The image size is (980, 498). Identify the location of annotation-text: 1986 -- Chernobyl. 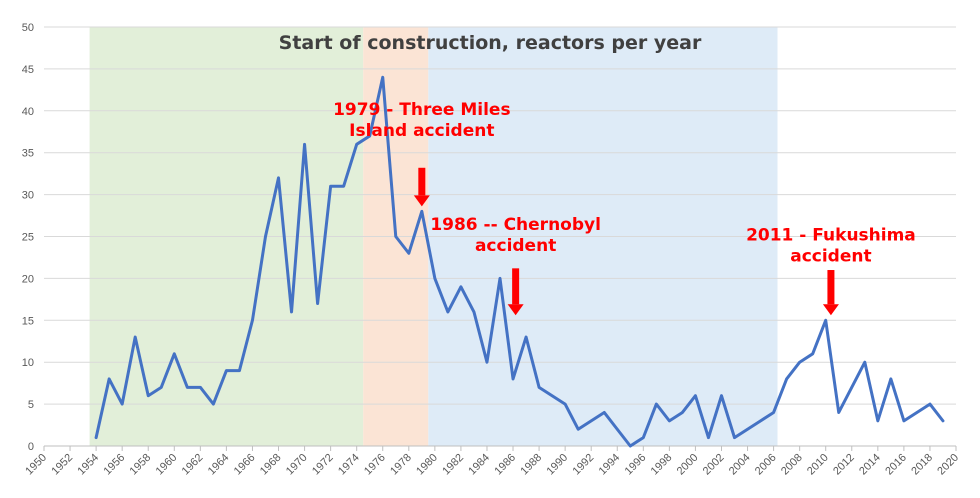
(515, 225).